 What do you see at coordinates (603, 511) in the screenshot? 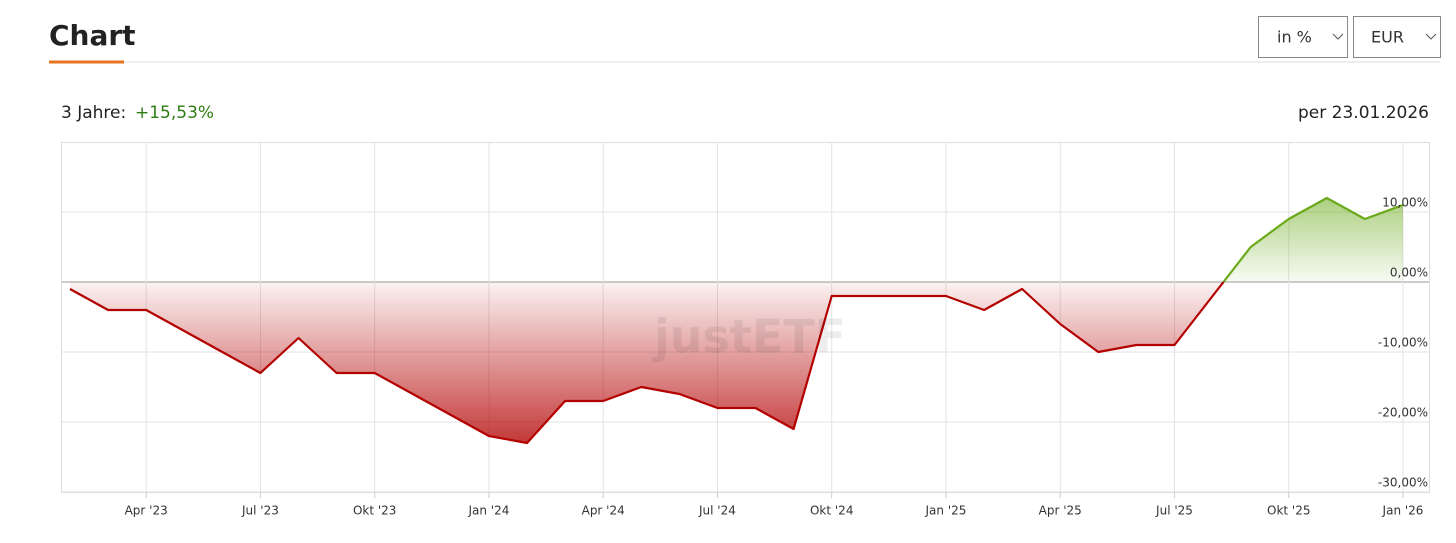
I see `x-tick-label: Apr '24` at bounding box center [603, 511].